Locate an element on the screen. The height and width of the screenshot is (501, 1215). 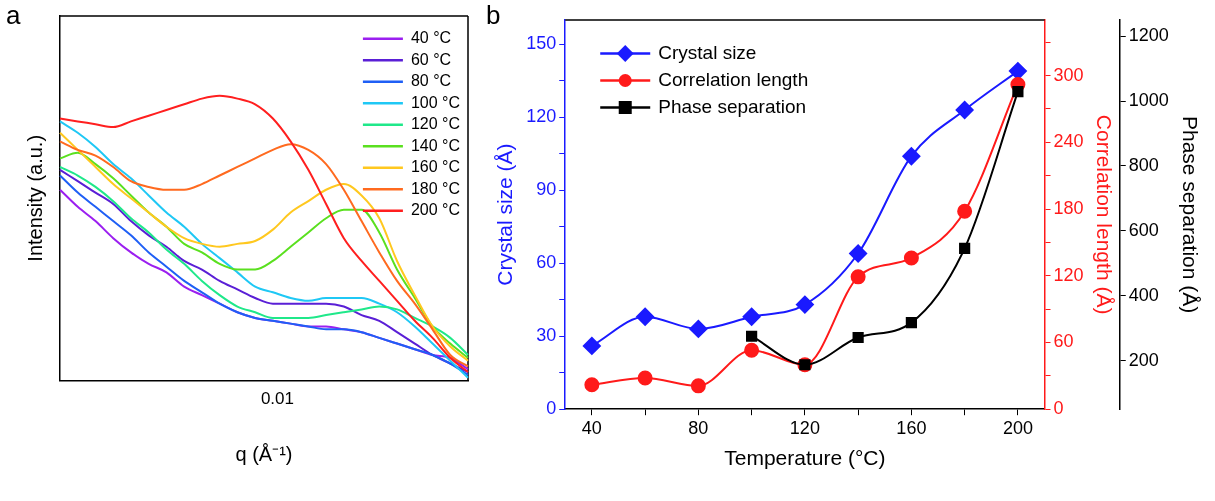
y-tick-label: 90 is located at coordinates (546, 189).